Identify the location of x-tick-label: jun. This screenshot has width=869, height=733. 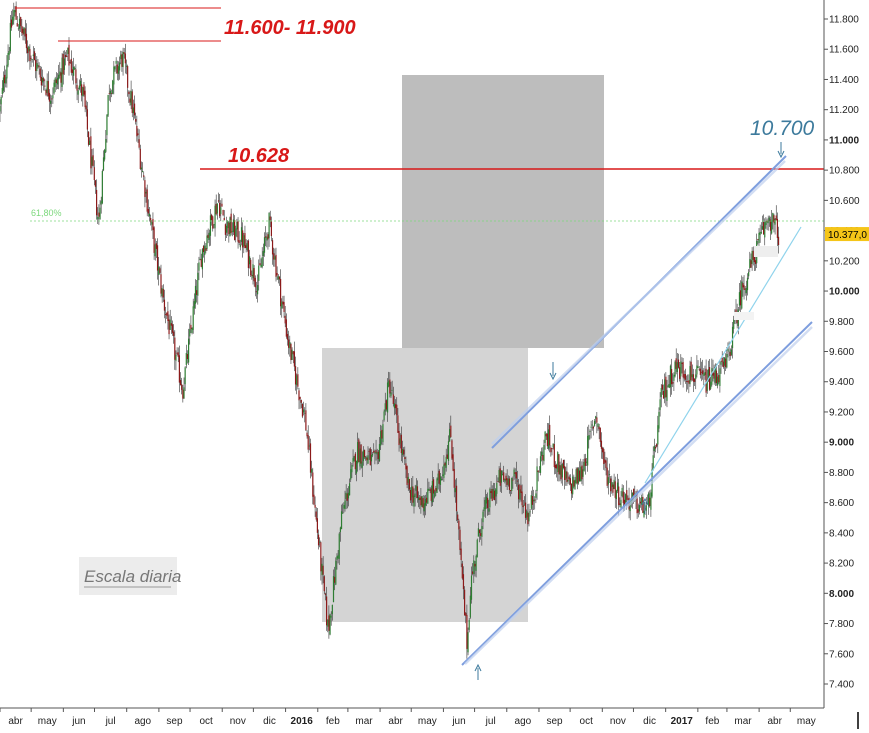
(78, 721).